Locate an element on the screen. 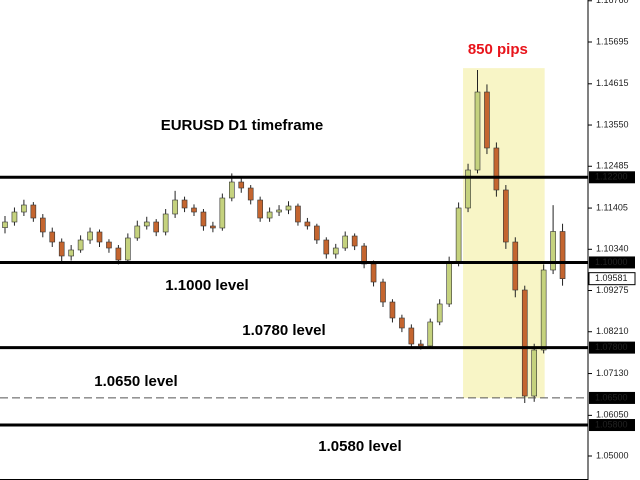  level-tag-label: 1.05800 is located at coordinates (611, 424).